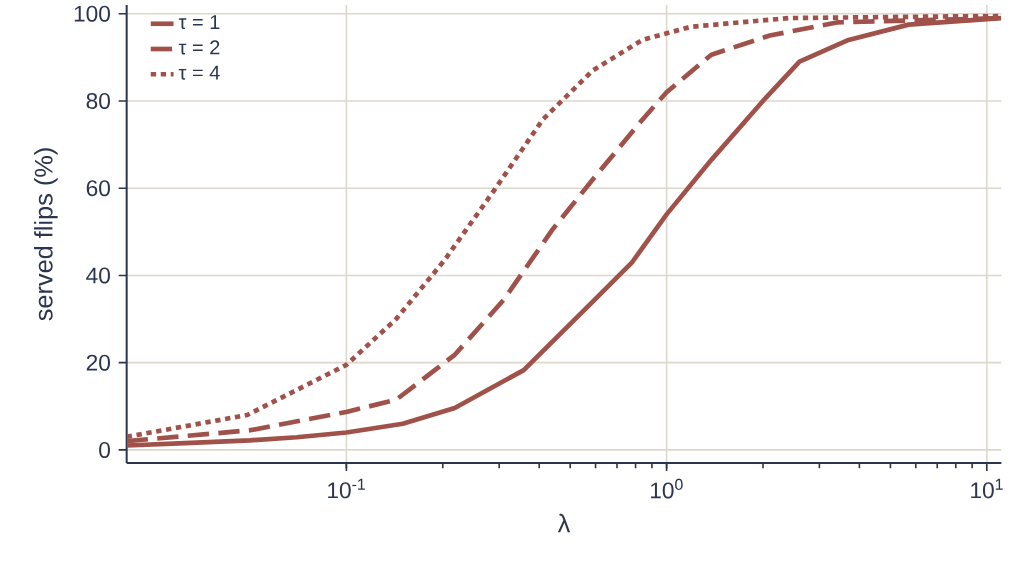  Describe the element at coordinates (98, 275) in the screenshot. I see `y-tick-label: 40` at that location.